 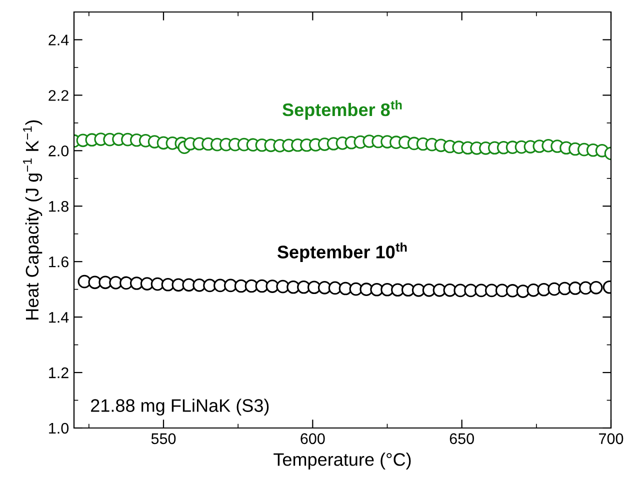 What do you see at coordinates (342, 461) in the screenshot?
I see `x-axis-title: Temperature (°C)` at bounding box center [342, 461].